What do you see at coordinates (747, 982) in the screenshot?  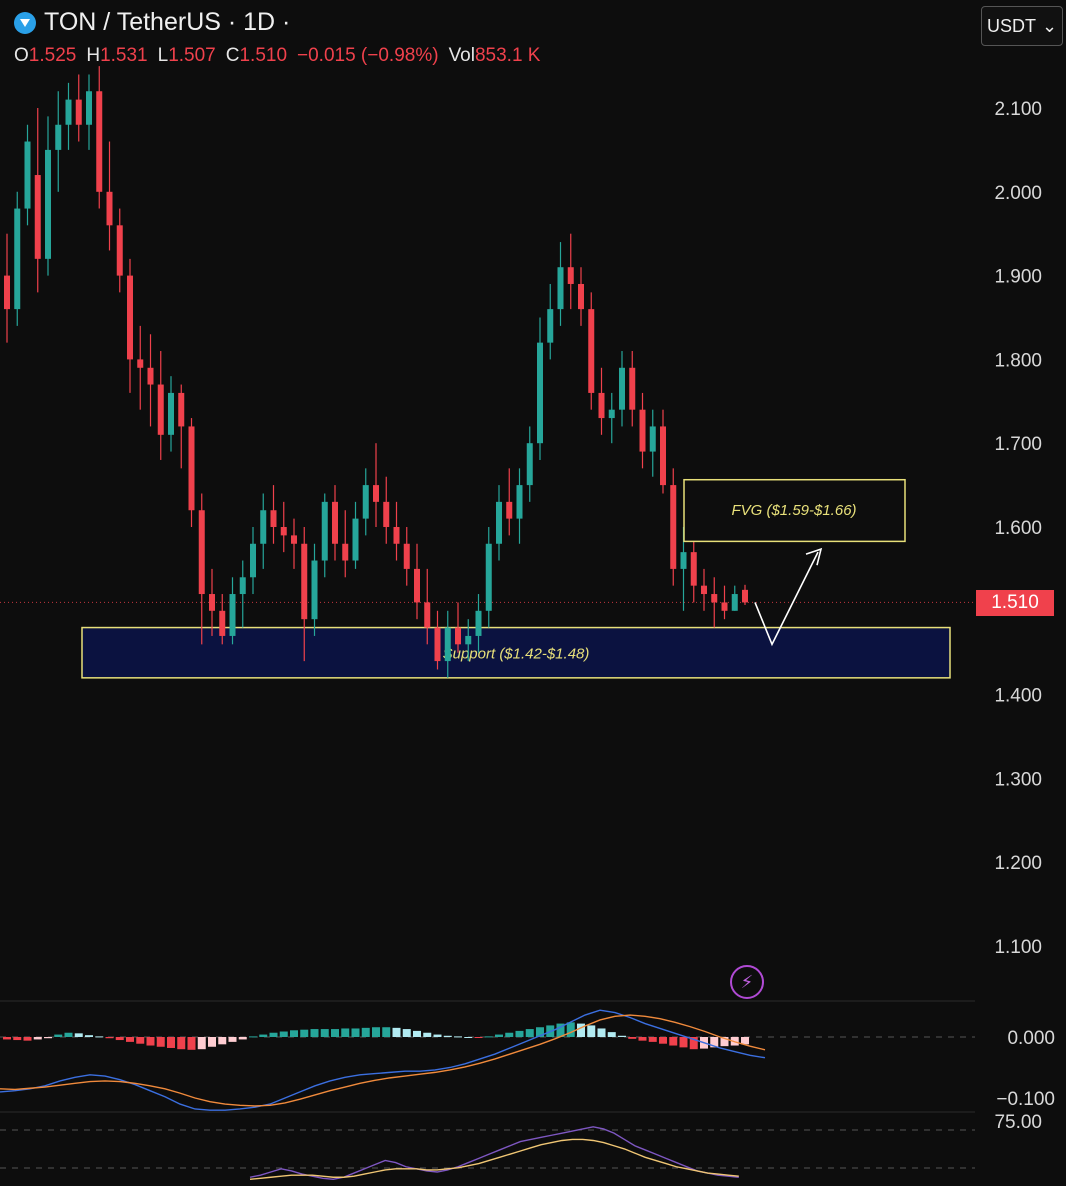 I see `lightning-icon: ⚡` at bounding box center [747, 982].